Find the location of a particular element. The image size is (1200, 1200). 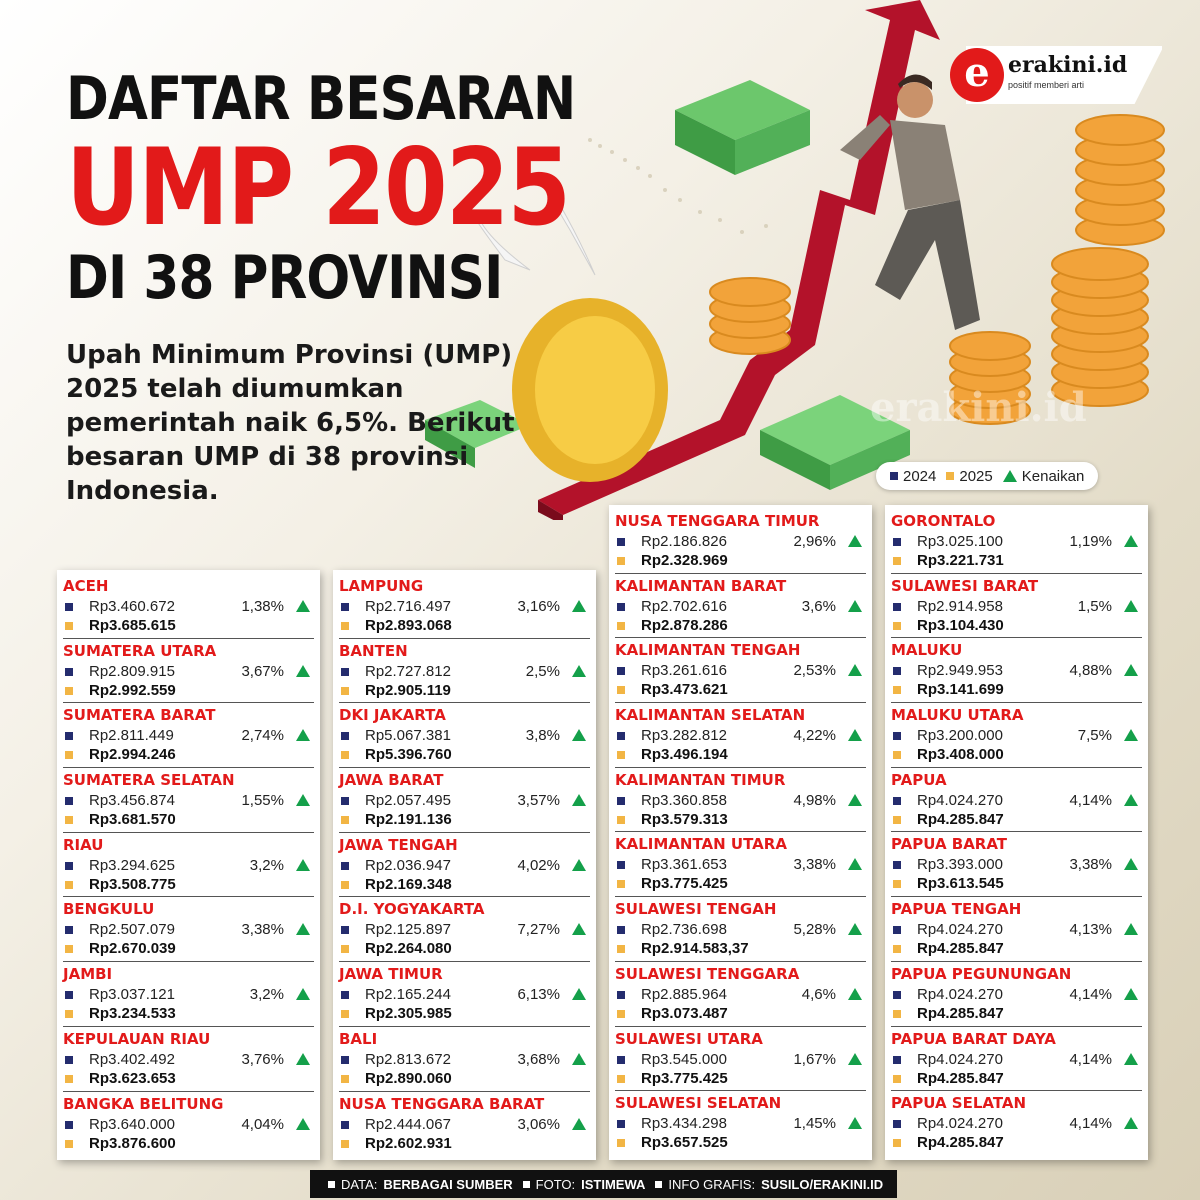

ump-2024-value: Rp3.282.812 is located at coordinates (684, 736).